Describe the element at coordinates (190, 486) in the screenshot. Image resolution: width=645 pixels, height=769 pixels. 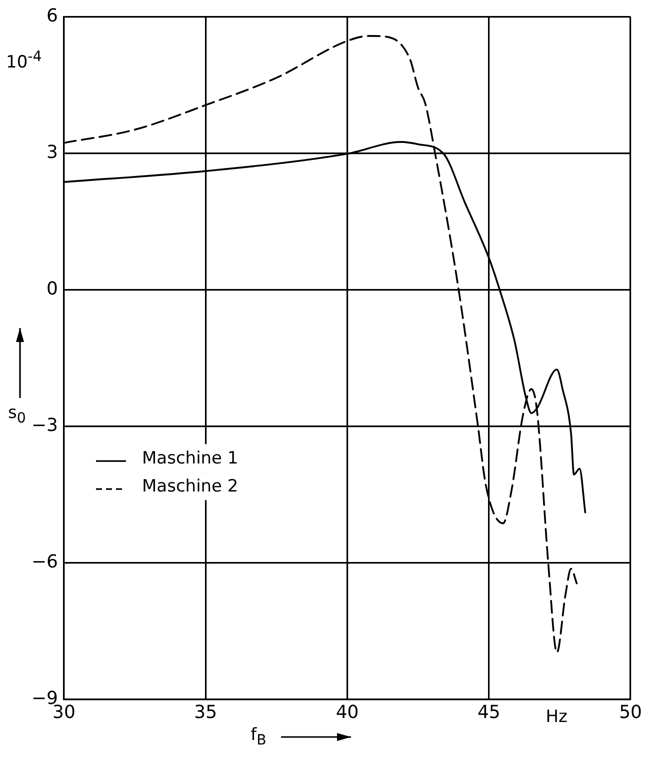
I see `legend-label: Maschine 2` at that location.